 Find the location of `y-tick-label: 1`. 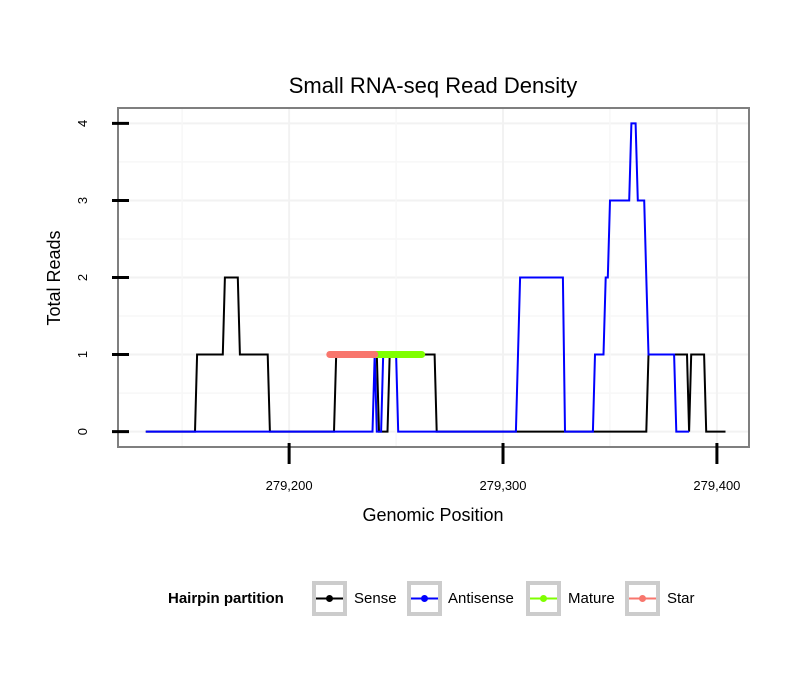

y-tick-label: 1 is located at coordinates (82, 354).